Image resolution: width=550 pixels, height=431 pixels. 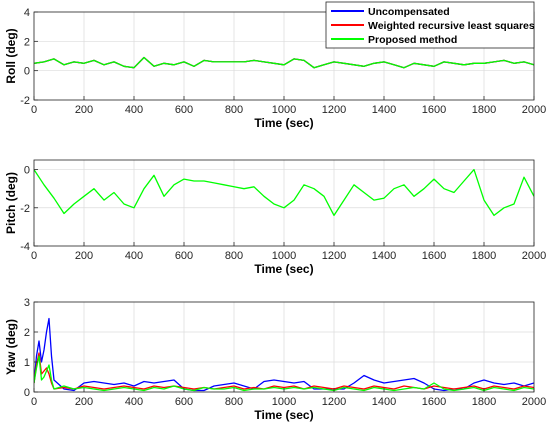 I want to click on legend-label-1: Uncompensated, so click(x=409, y=12).